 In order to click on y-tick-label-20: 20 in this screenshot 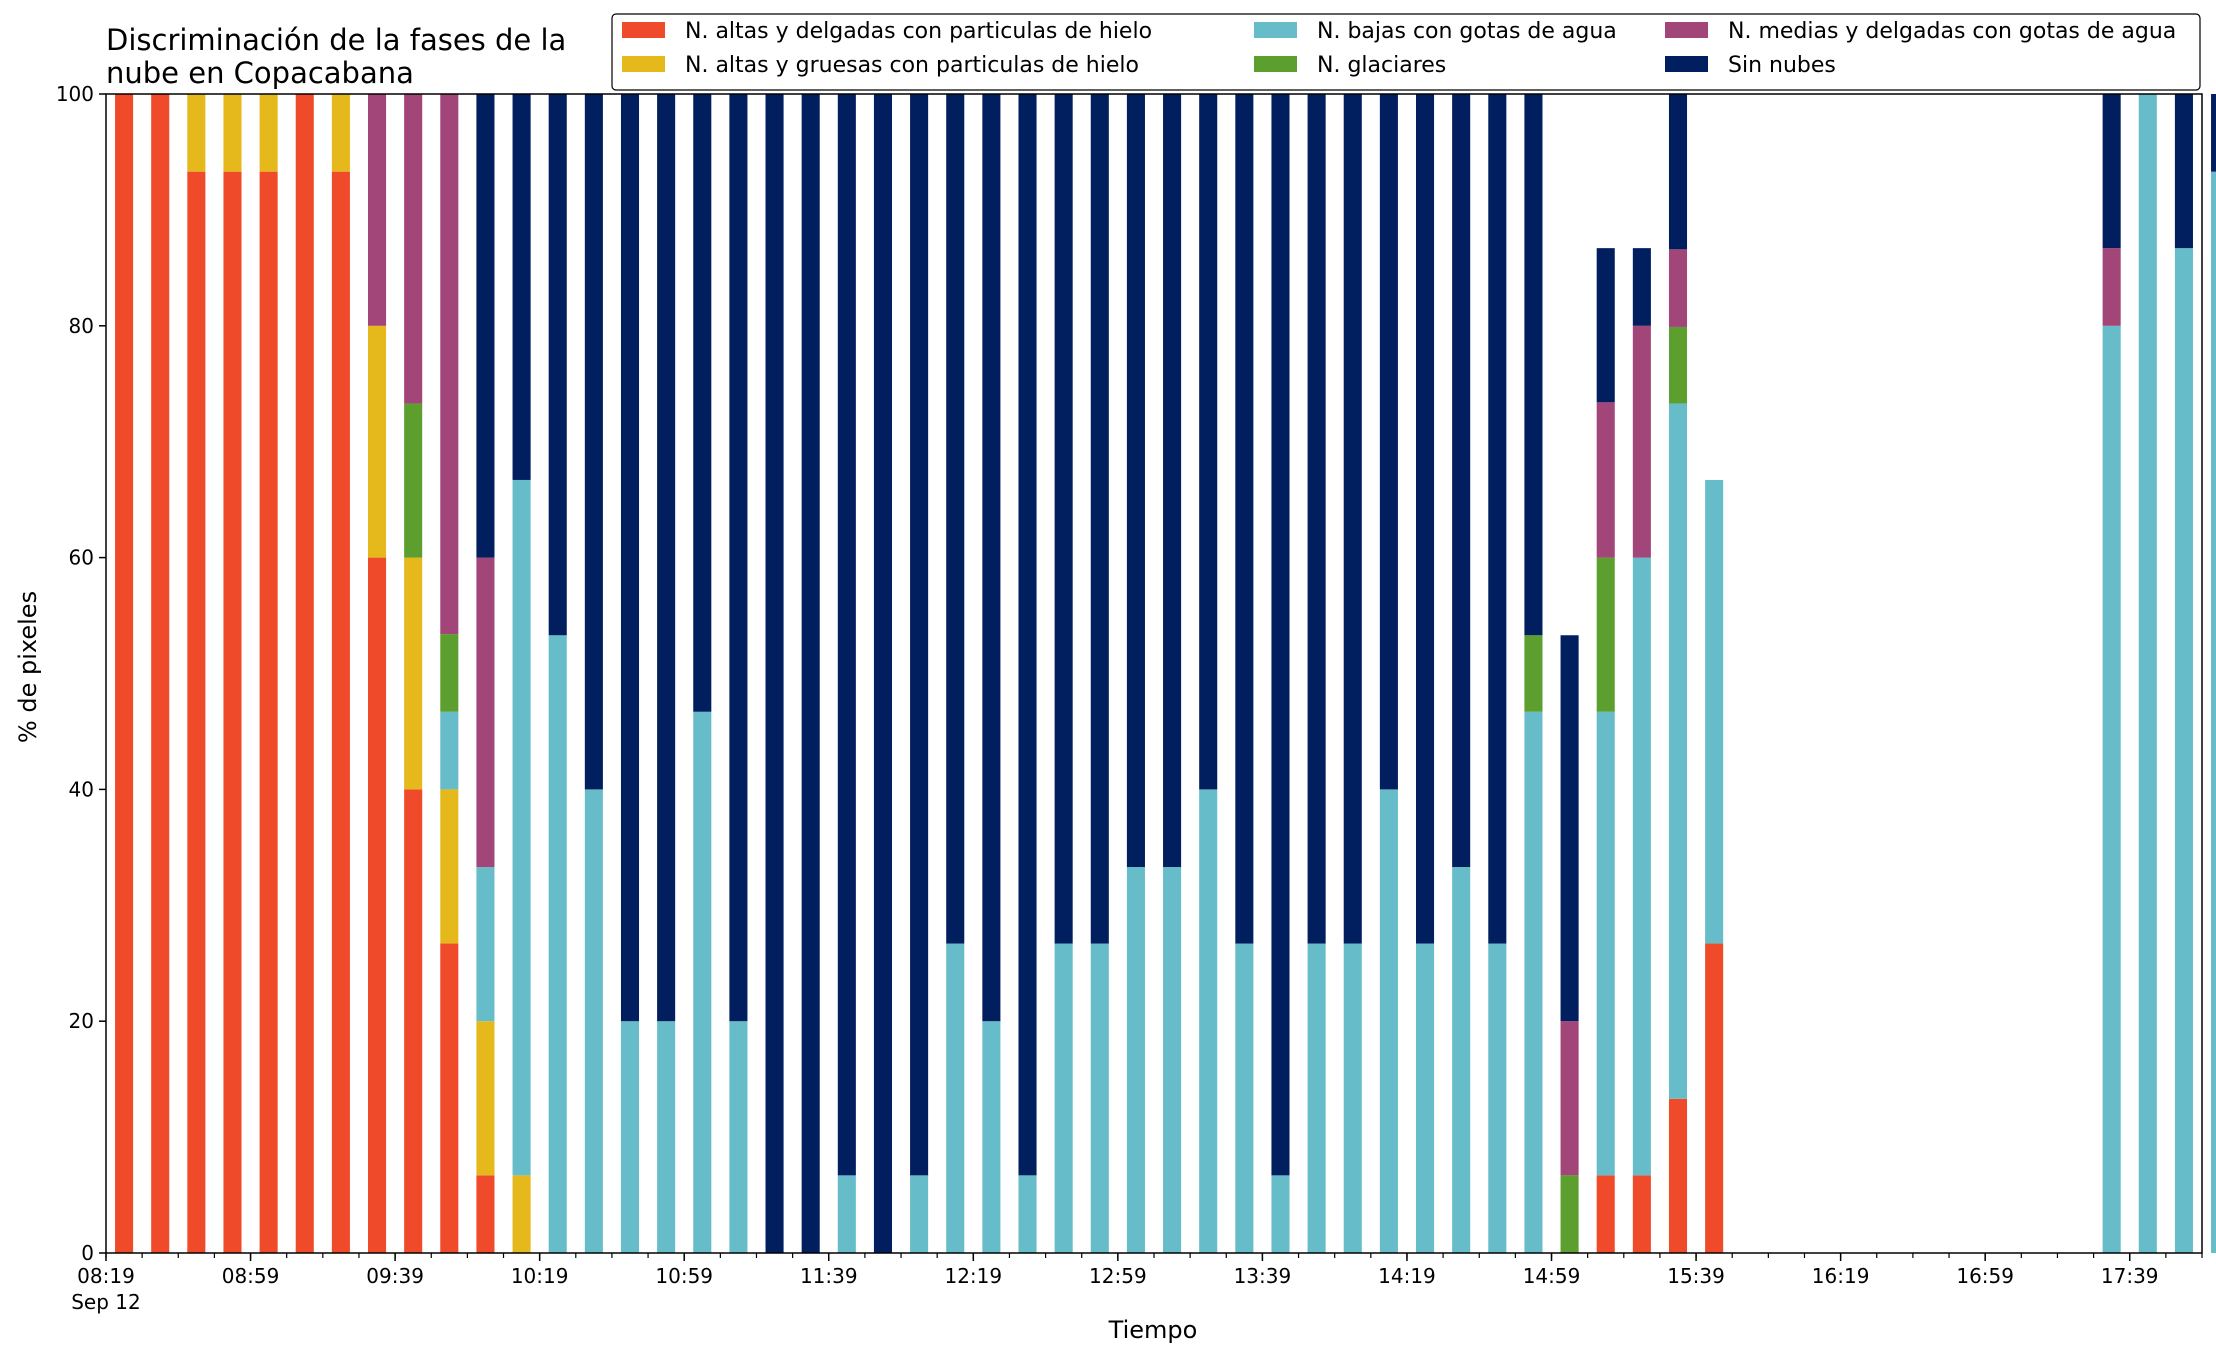, I will do `click(81, 1021)`.